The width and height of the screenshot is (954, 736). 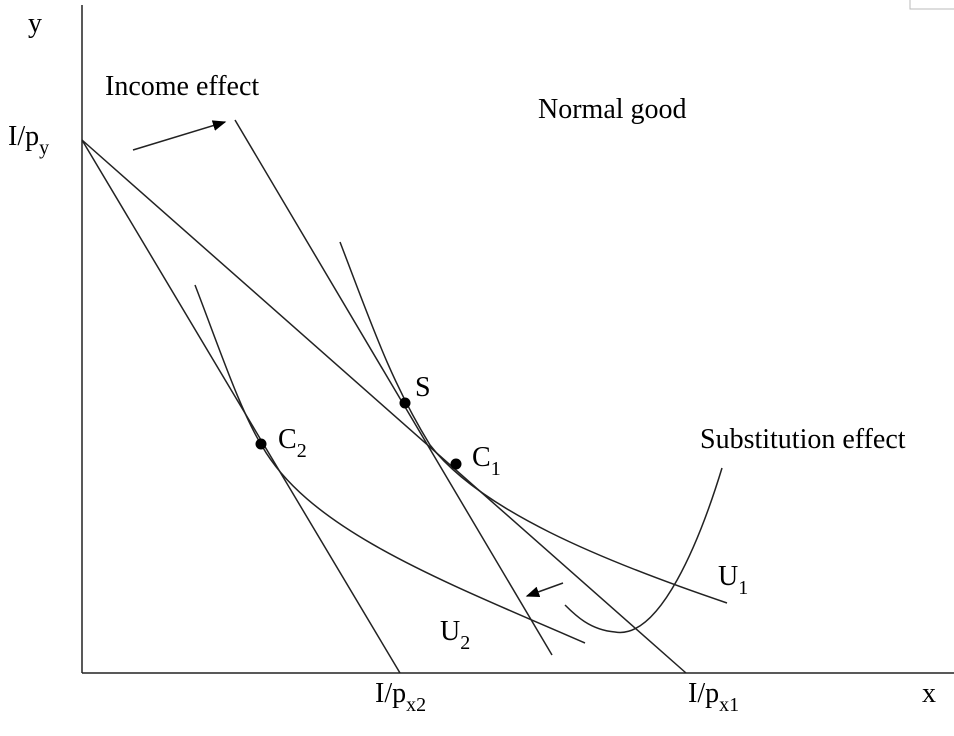 I want to click on point-label: S, so click(x=423, y=387).